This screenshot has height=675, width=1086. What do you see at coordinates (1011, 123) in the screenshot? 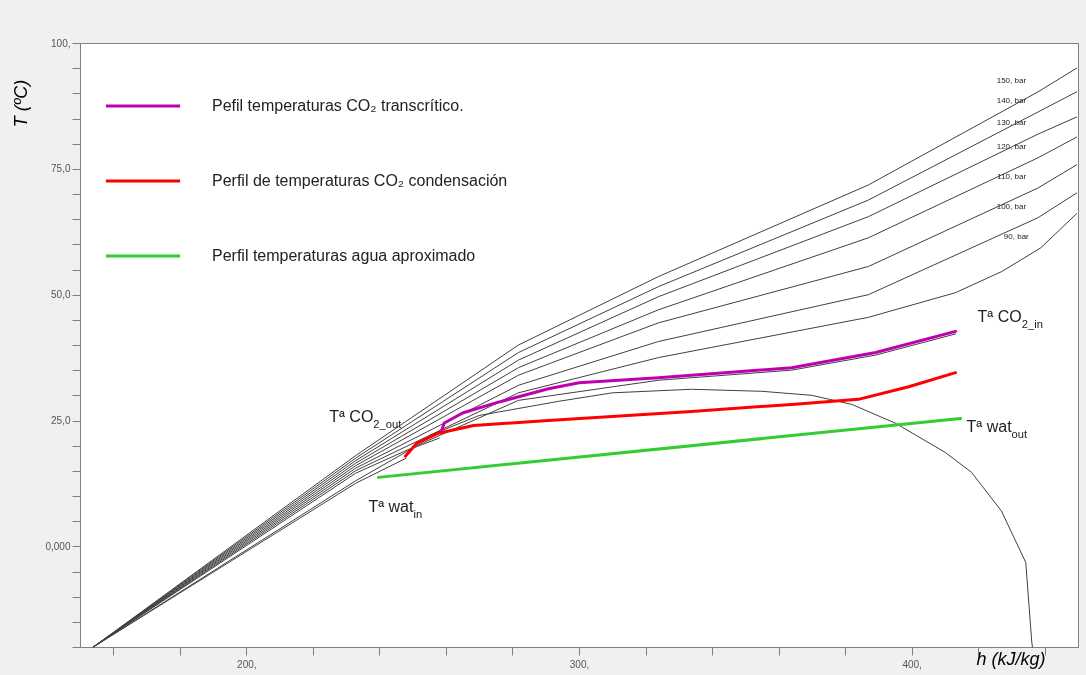
I see `annotation: 130, bar` at bounding box center [1011, 123].